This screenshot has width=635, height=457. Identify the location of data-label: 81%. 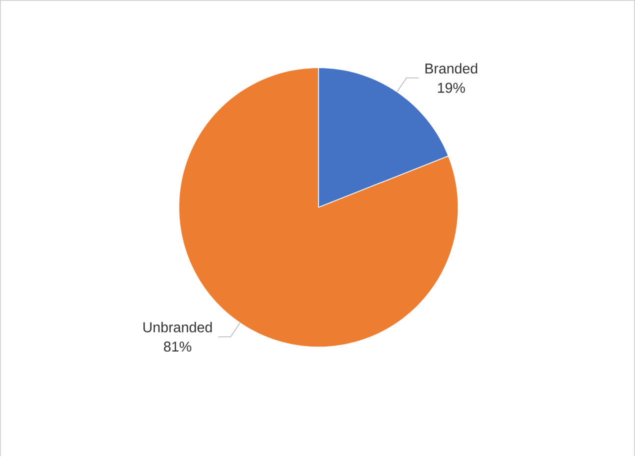
(178, 347).